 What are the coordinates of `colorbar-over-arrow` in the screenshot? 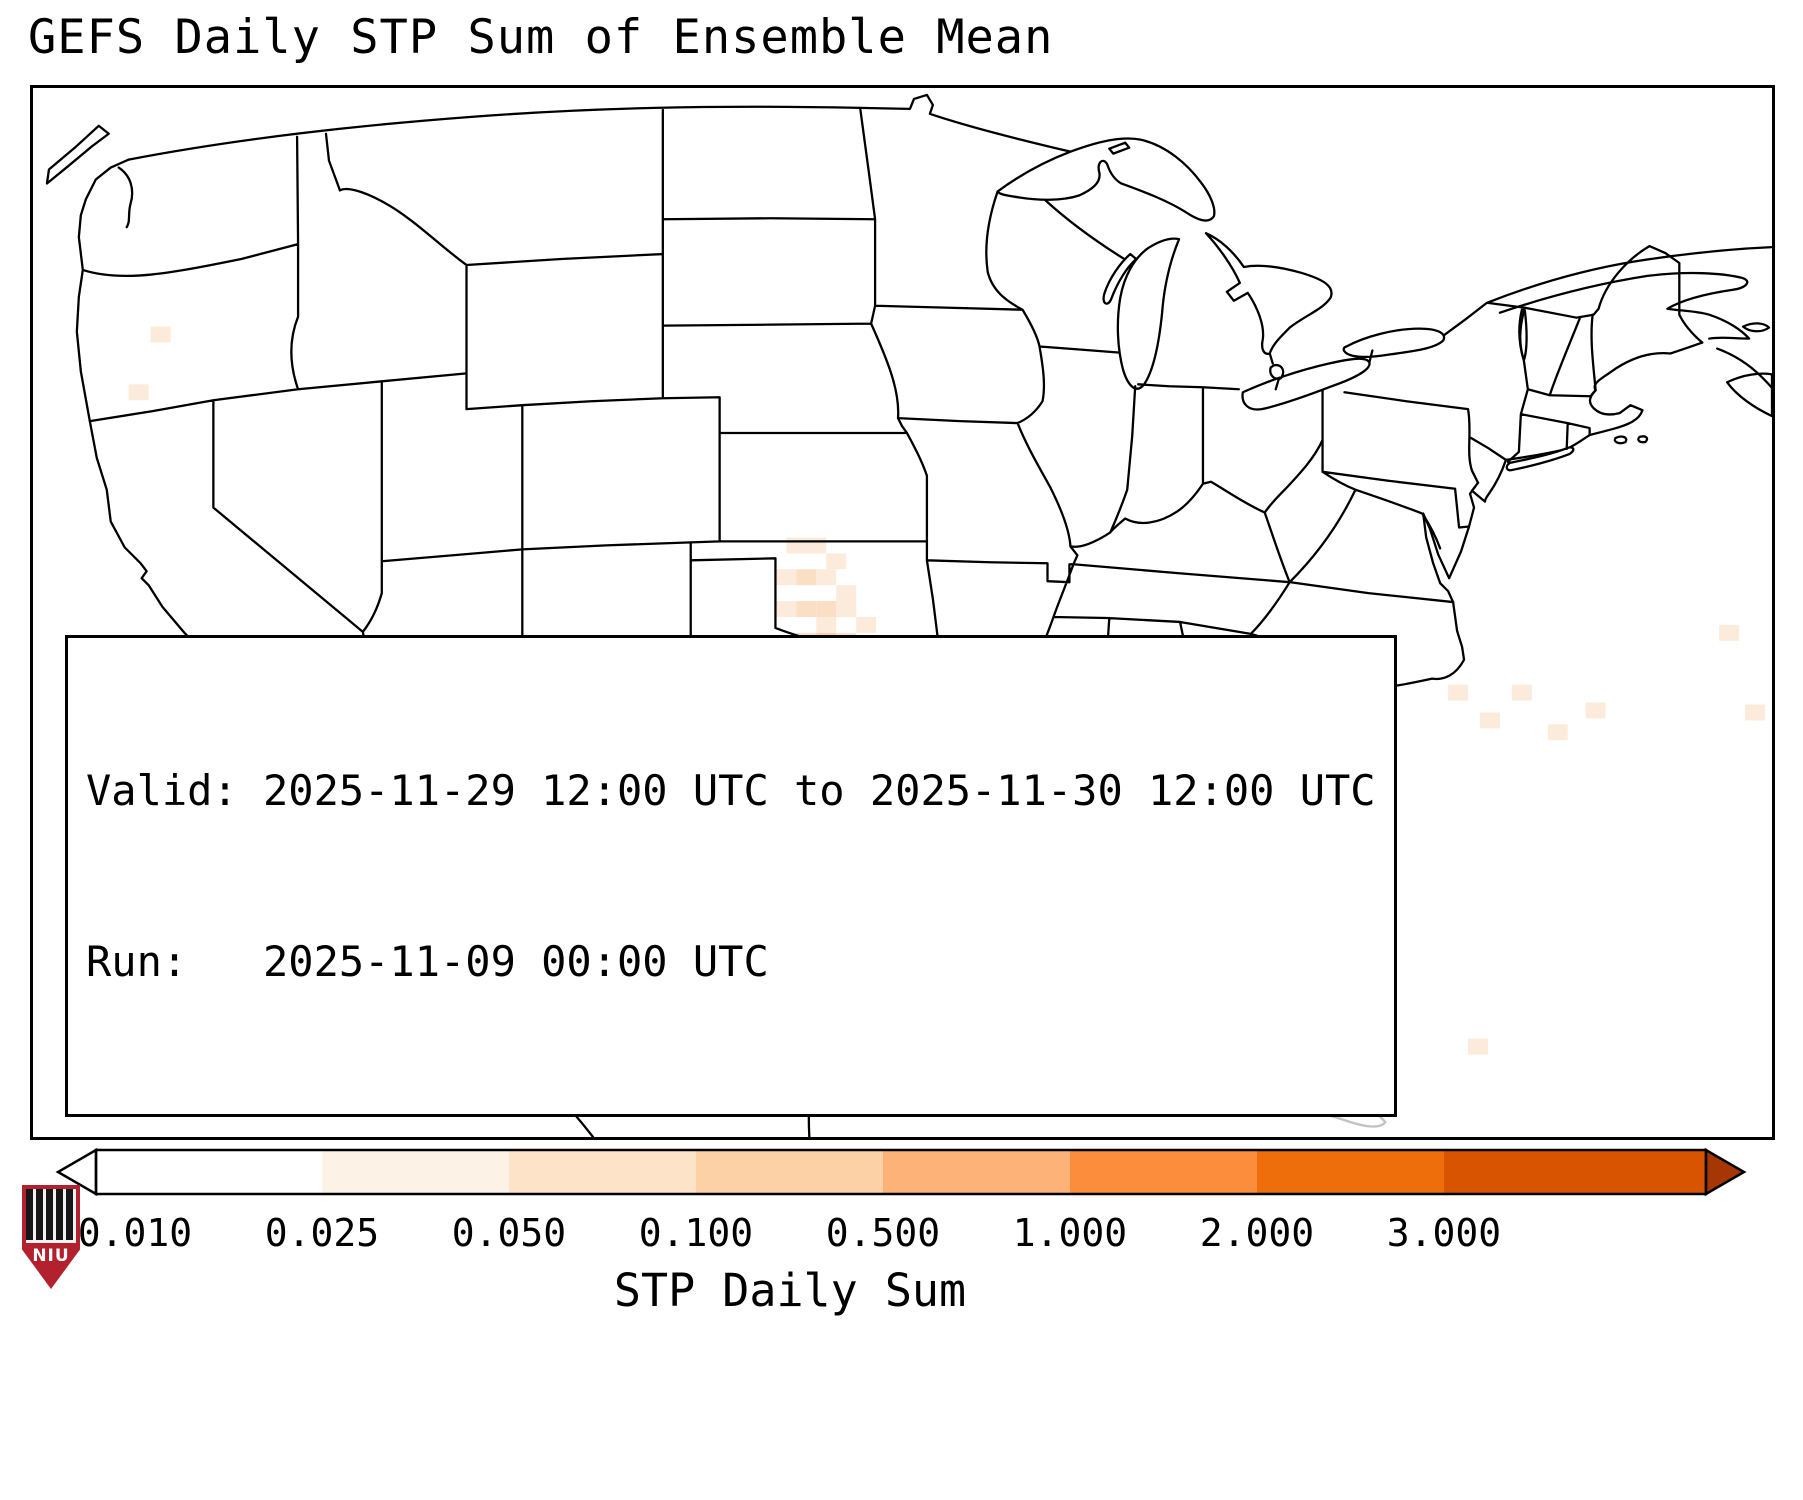 It's located at (1725, 1172).